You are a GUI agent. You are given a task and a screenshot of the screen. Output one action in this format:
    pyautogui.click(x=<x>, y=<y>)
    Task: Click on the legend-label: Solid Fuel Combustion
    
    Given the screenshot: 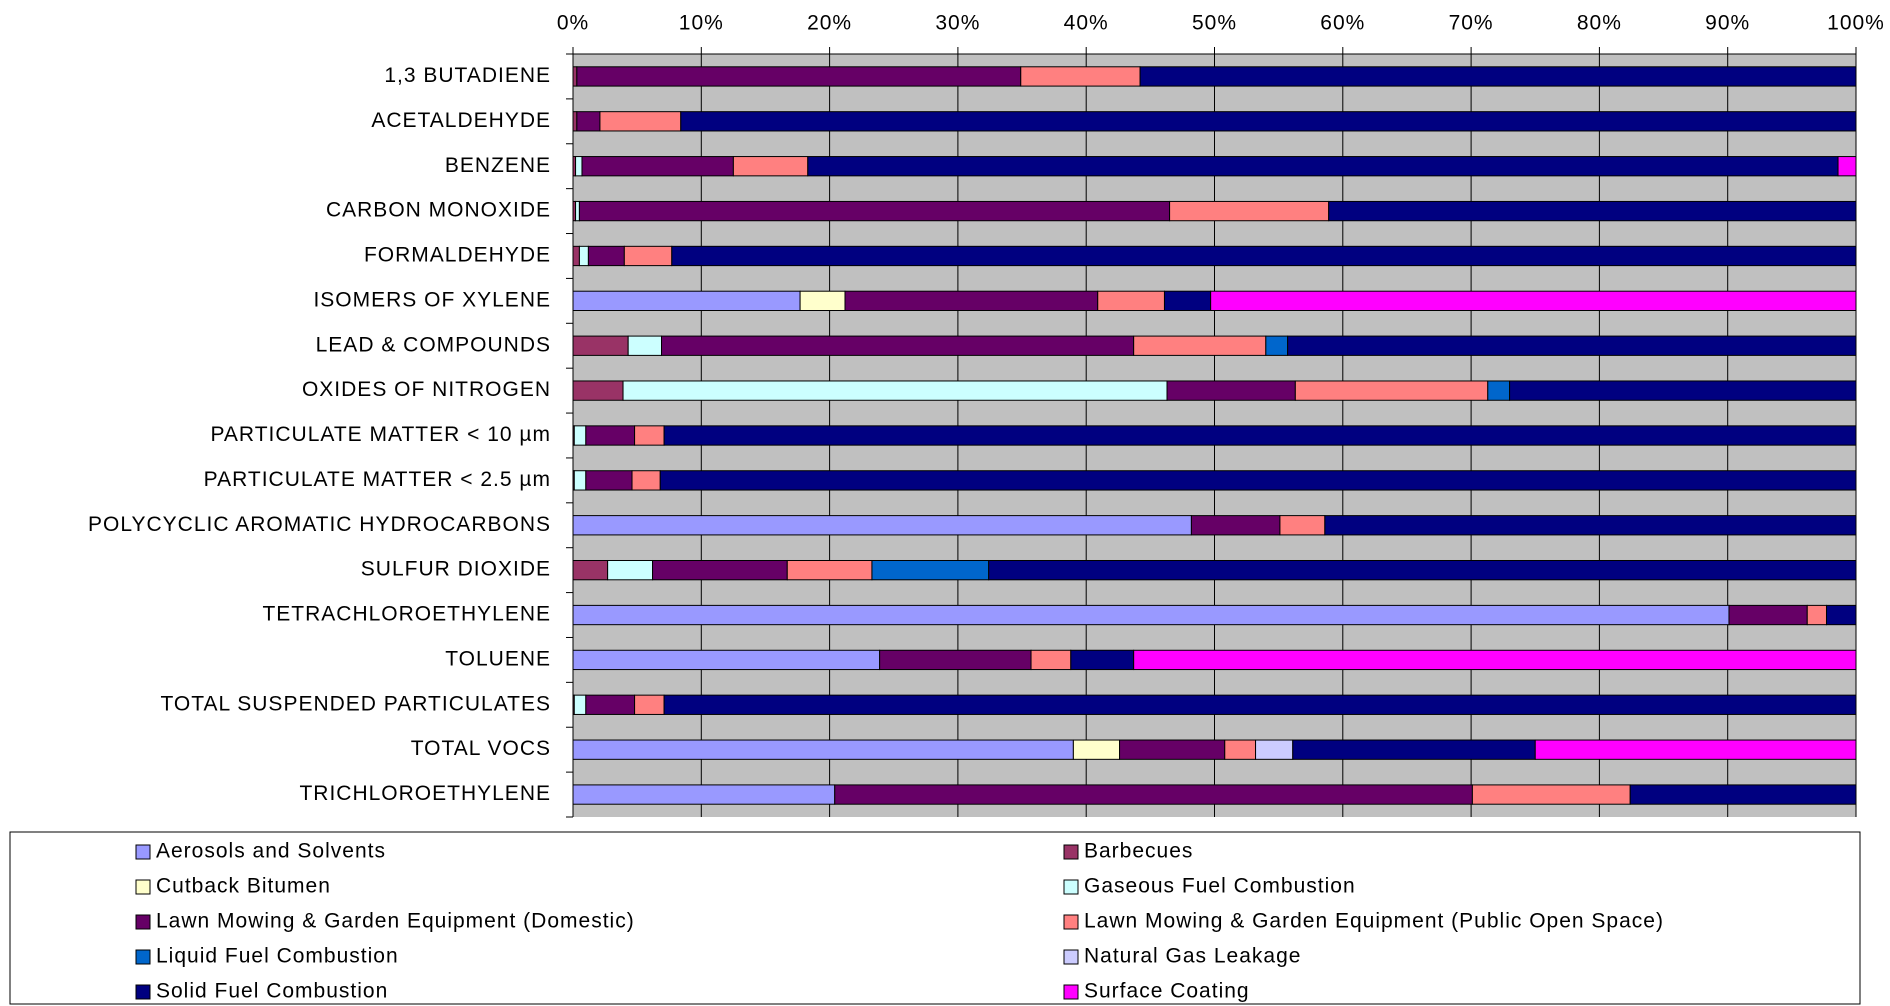 What is the action you would take?
    pyautogui.click(x=272, y=991)
    